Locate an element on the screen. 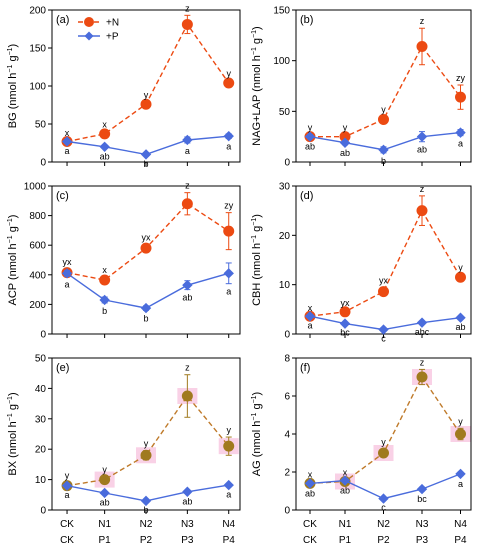 The width and height of the screenshot is (477, 550). x-category-label: N2 is located at coordinates (146, 524).